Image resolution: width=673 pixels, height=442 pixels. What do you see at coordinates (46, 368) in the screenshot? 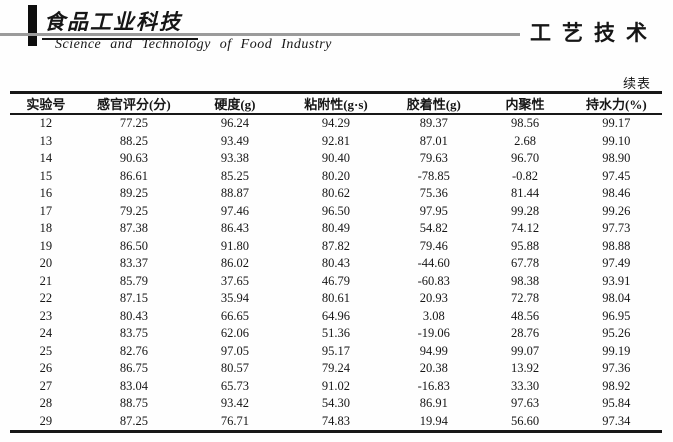
I see `table-cell: 26` at bounding box center [46, 368].